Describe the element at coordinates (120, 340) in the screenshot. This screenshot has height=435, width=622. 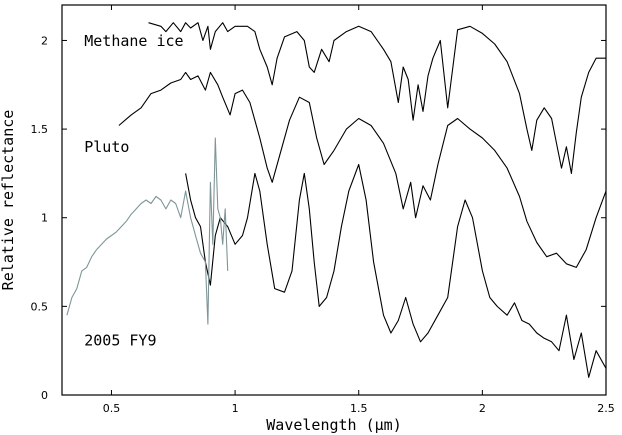
I see `series-annotation: 2005 FY9` at that location.